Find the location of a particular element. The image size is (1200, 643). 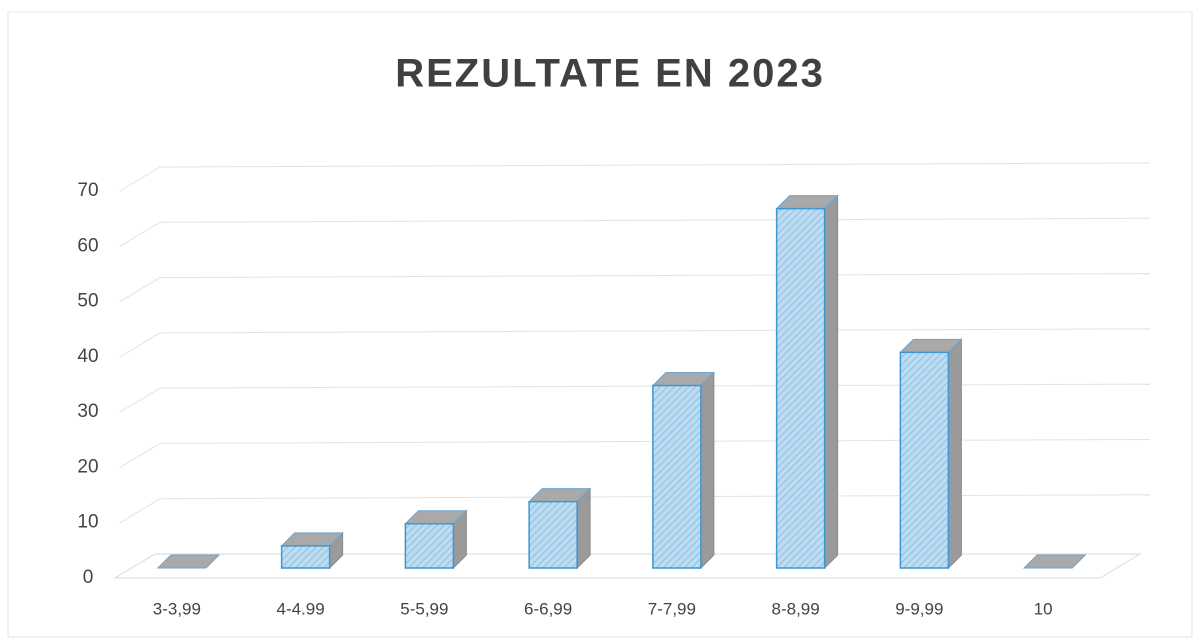

y-tick-label: 50 is located at coordinates (87, 301).